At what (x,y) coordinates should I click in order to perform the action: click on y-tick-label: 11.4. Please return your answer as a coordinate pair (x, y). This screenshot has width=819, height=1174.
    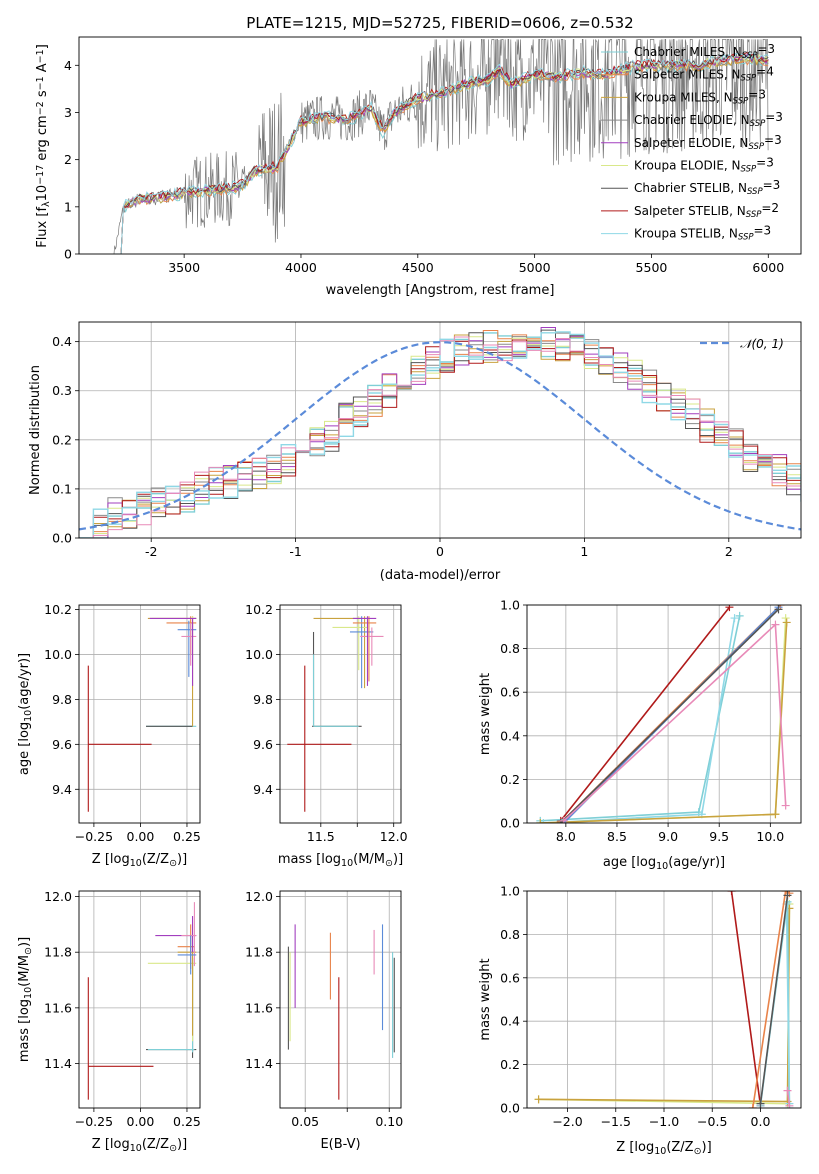
    Looking at the image, I should click on (58, 1063).